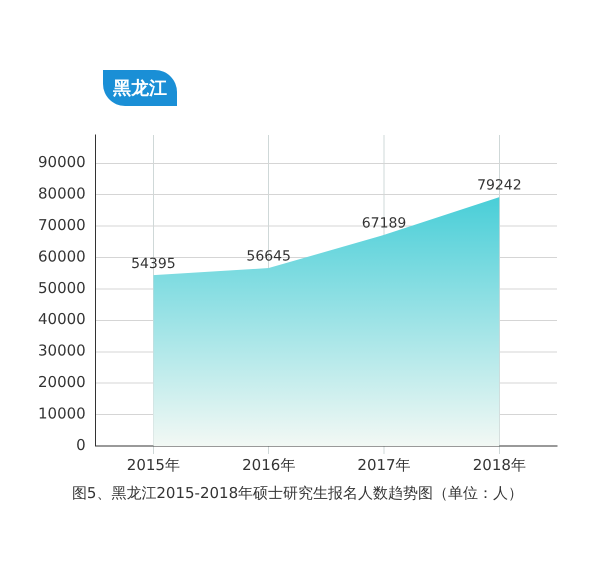 This screenshot has height=571, width=595. What do you see at coordinates (62, 193) in the screenshot?
I see `y-tick-label: 80000` at bounding box center [62, 193].